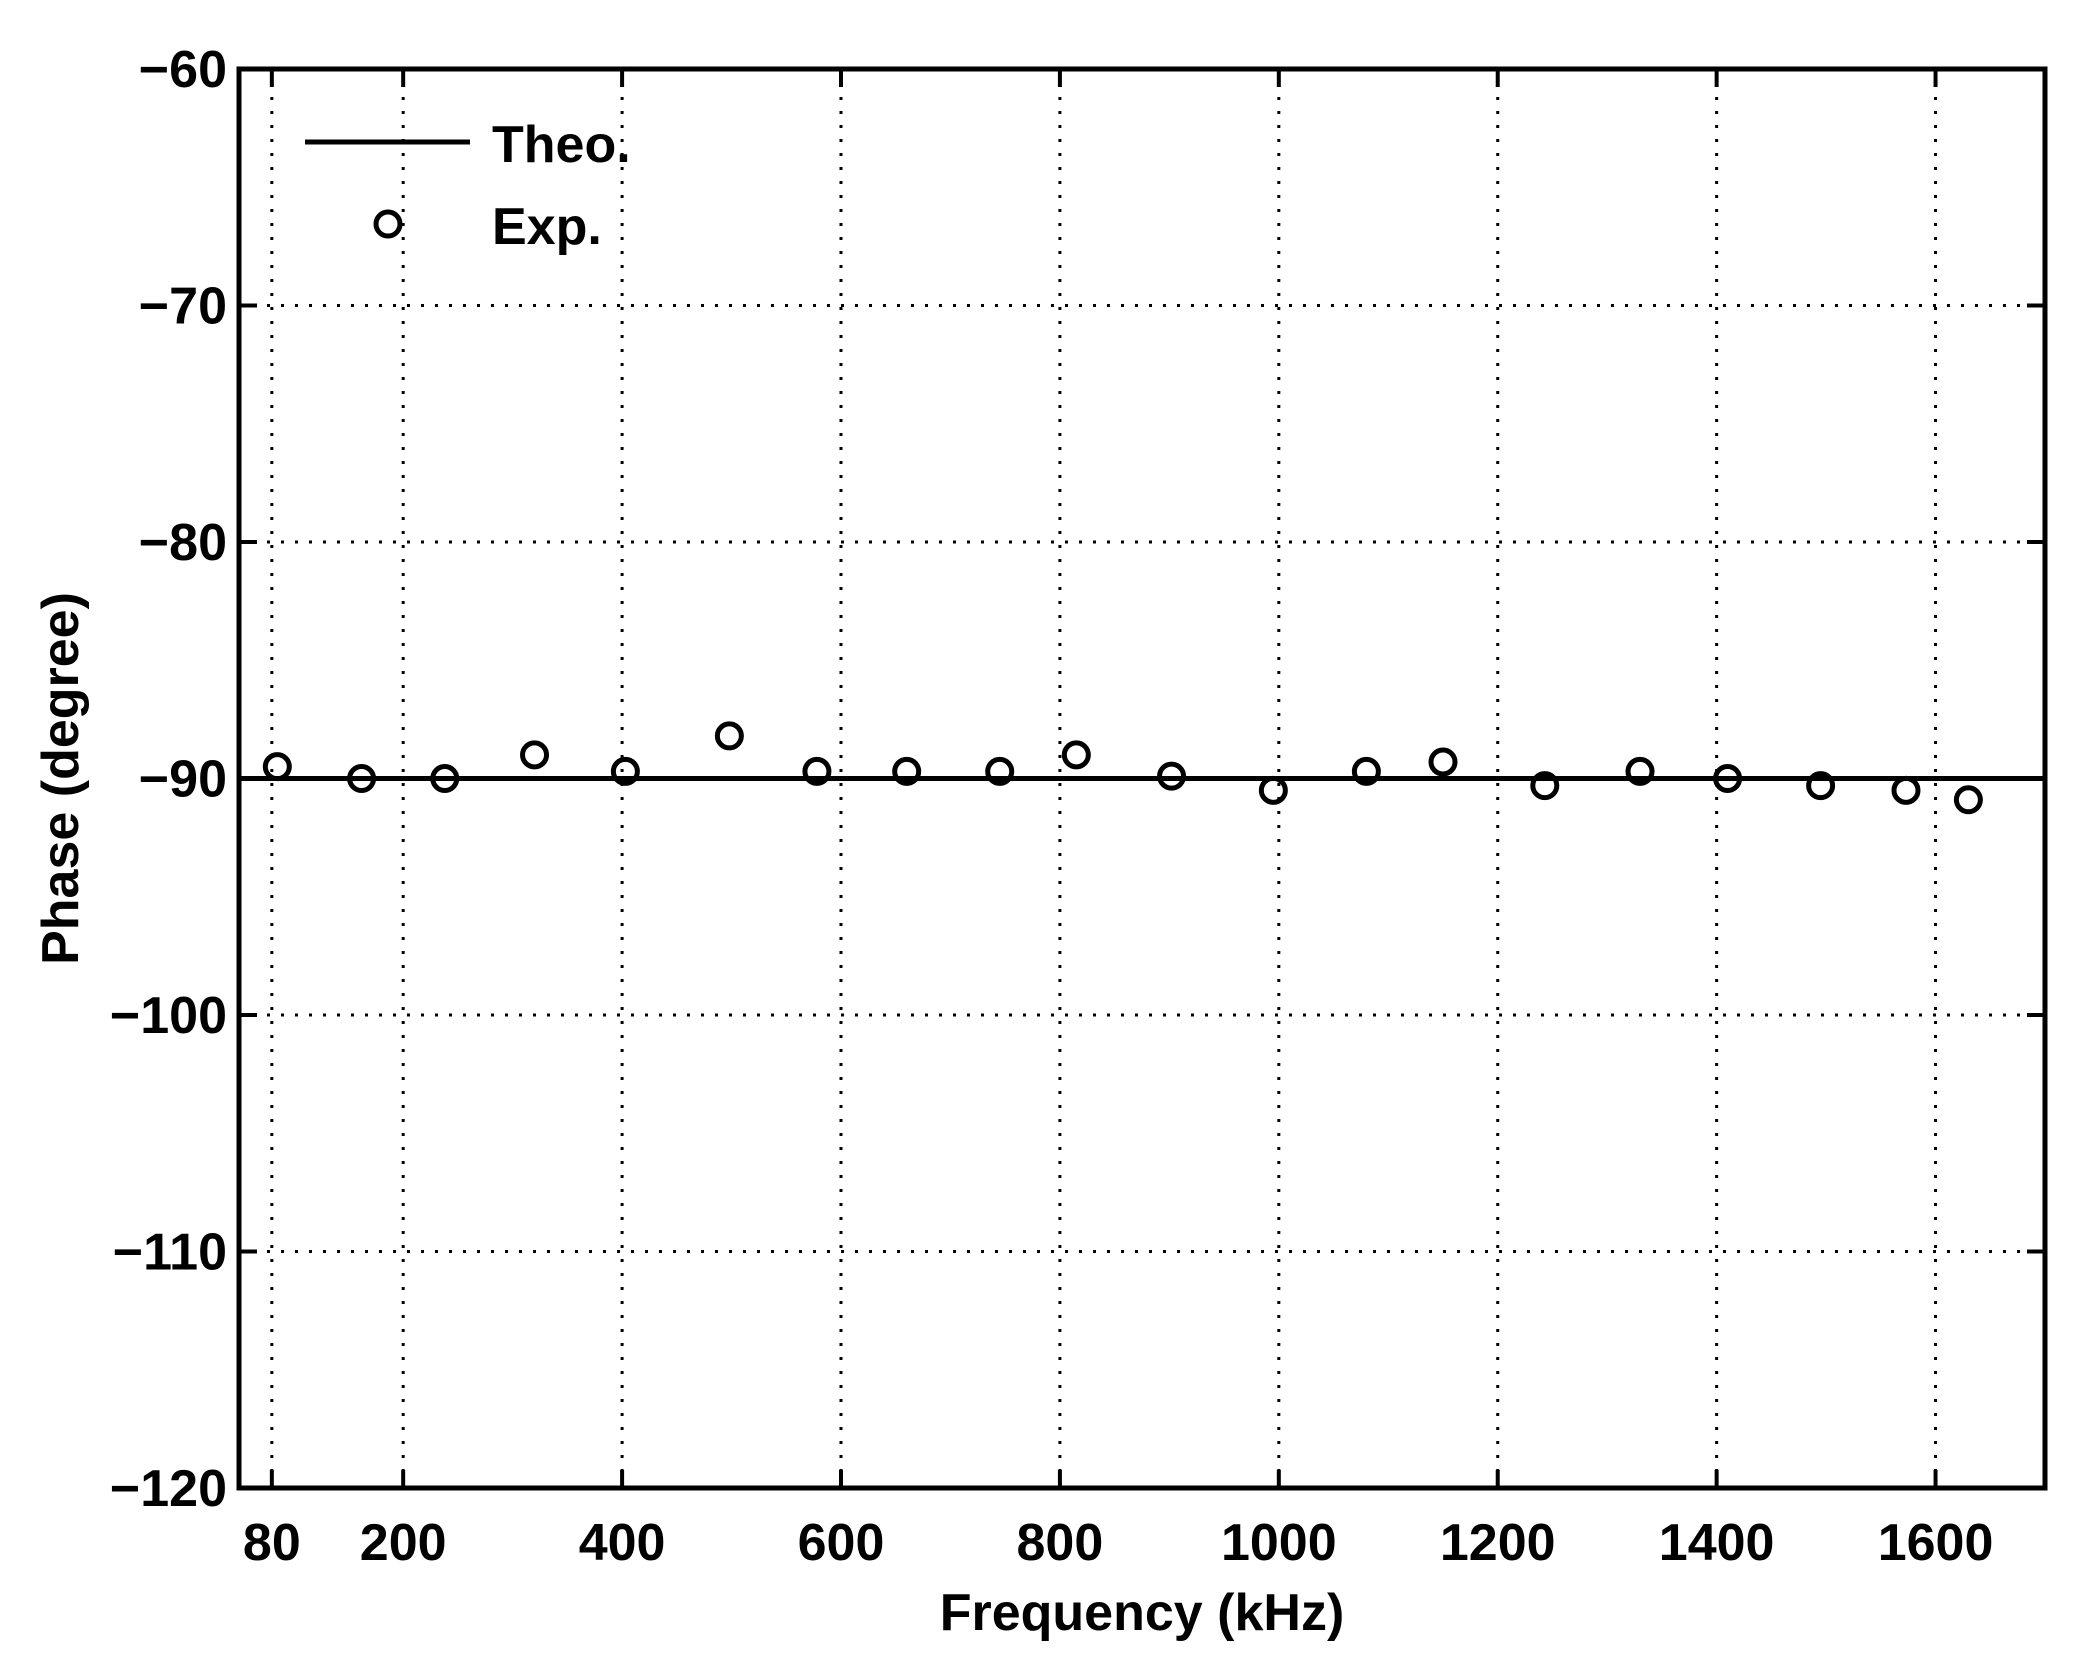 The height and width of the screenshot is (1668, 2082). Describe the element at coordinates (547, 227) in the screenshot. I see `legend-exp-label: Exp.` at that location.